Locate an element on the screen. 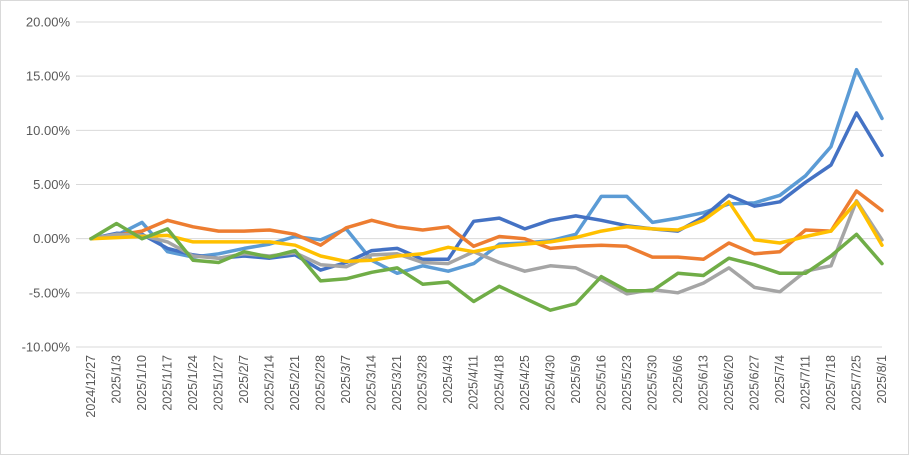 This screenshot has height=459, width=909. x-tick-label: 2025/6/13 is located at coordinates (703, 383).